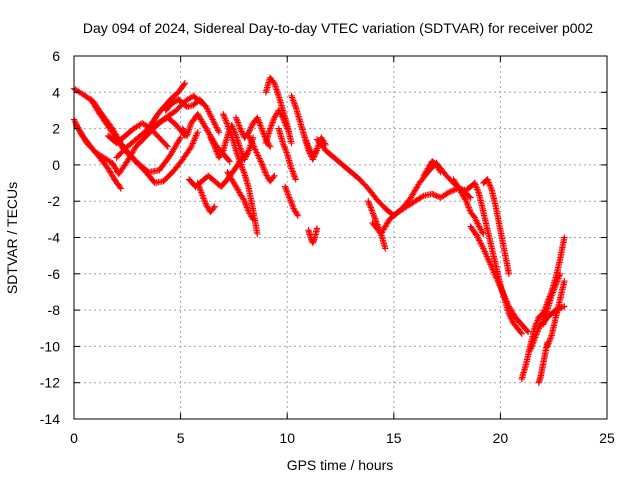 The height and width of the screenshot is (480, 640). What do you see at coordinates (50, 346) in the screenshot?
I see `y-tick-label: -10` at bounding box center [50, 346].